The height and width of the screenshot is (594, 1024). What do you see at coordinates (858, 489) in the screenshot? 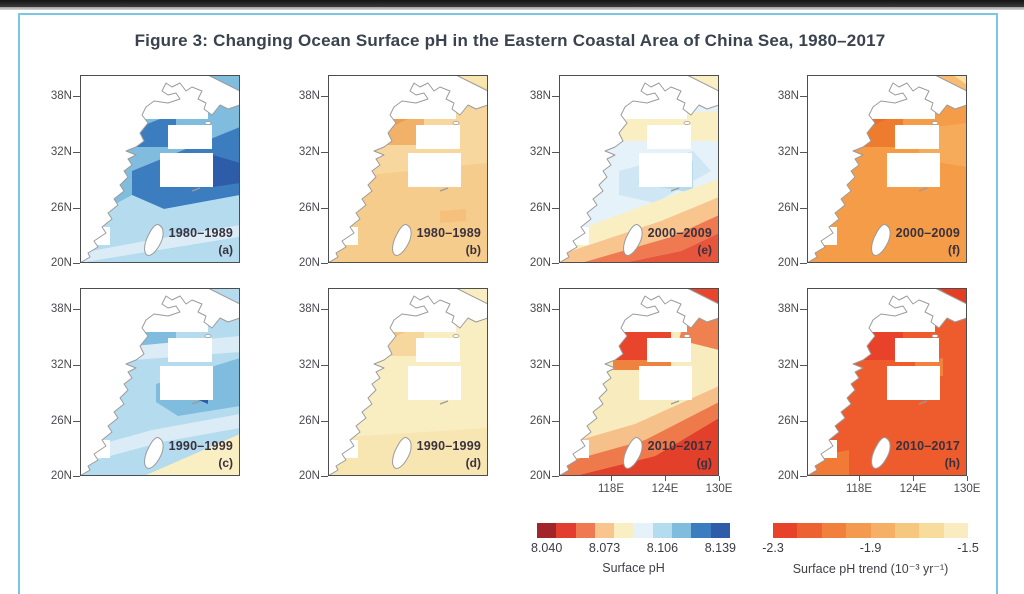
I see `lon-tick-label: 118E` at bounding box center [858, 489].